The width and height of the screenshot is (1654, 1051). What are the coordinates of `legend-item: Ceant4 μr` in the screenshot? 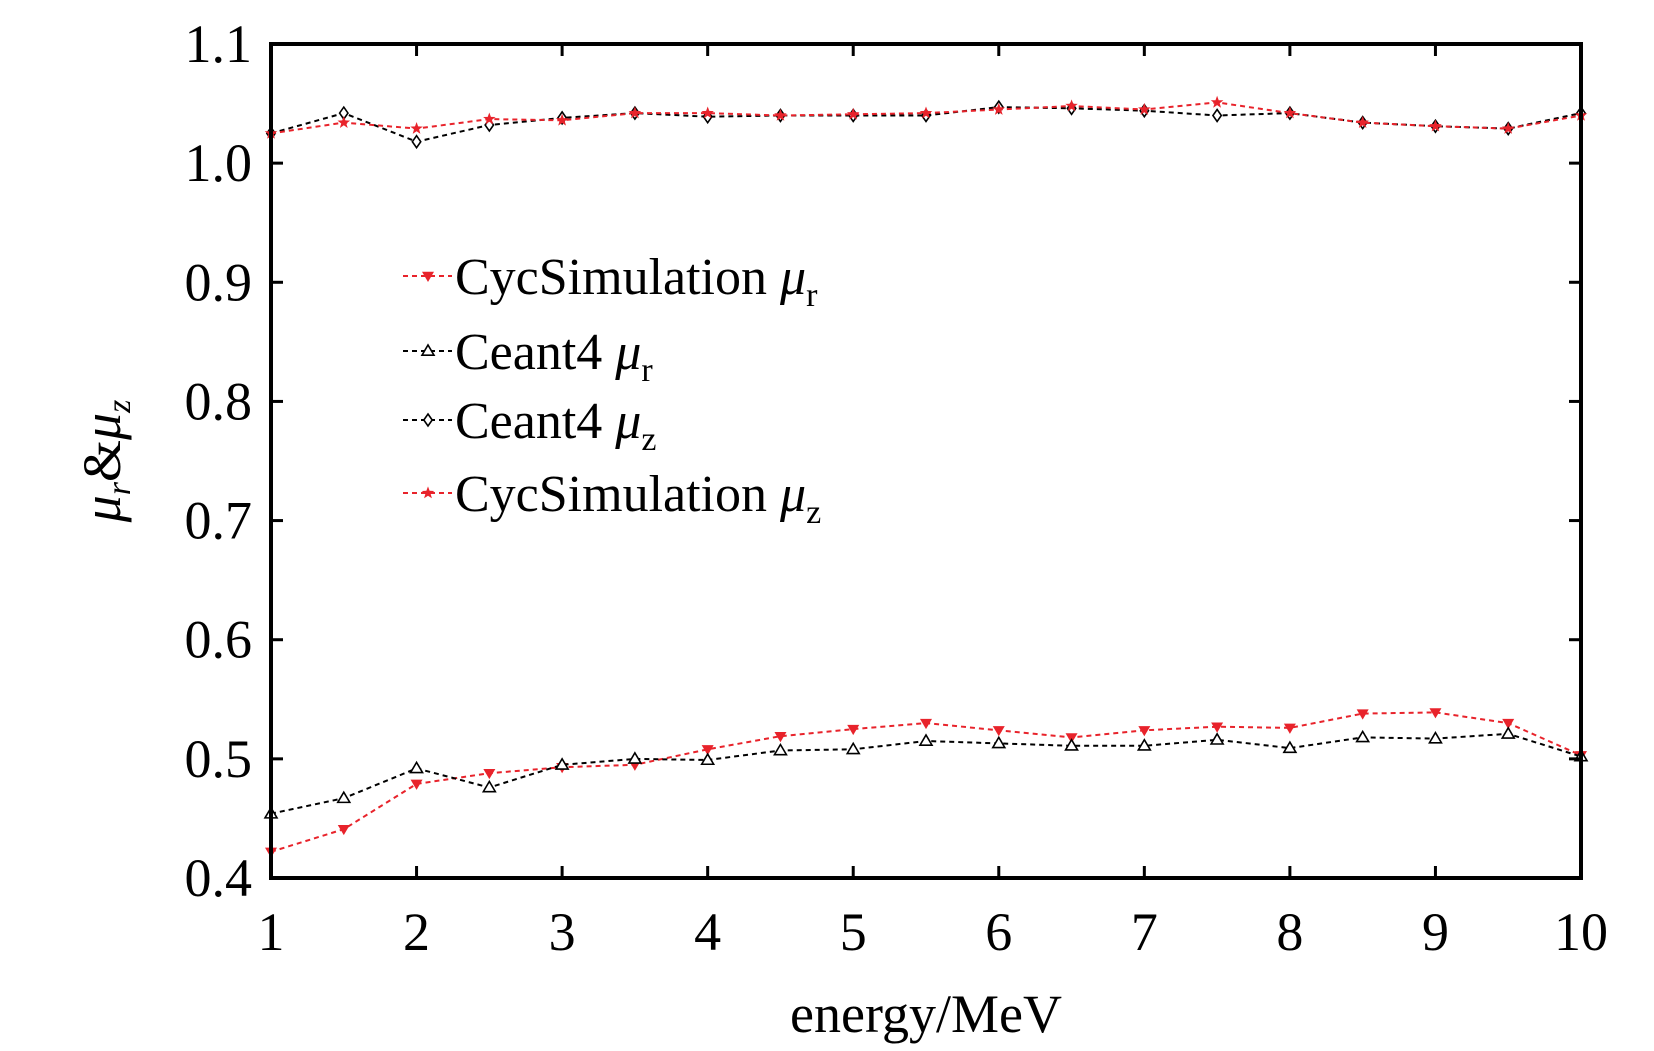 It's located at (528, 356).